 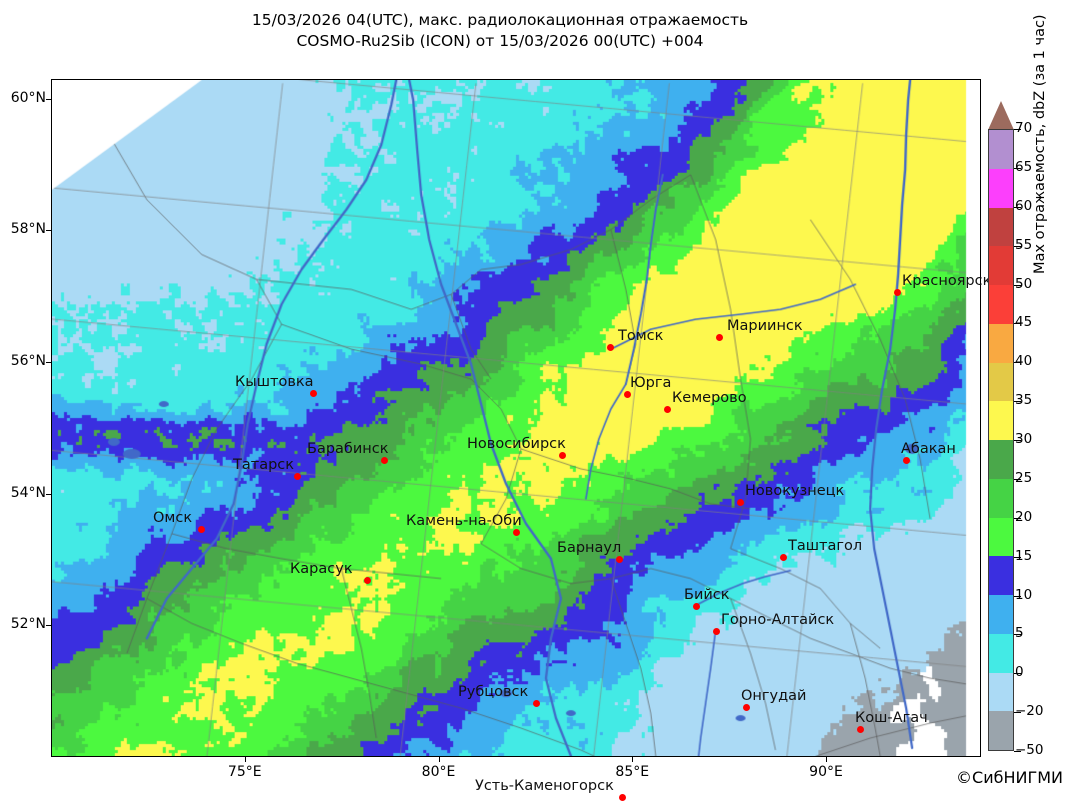 I want to click on colorbar-segment-20..25, so click(x=1001, y=498).